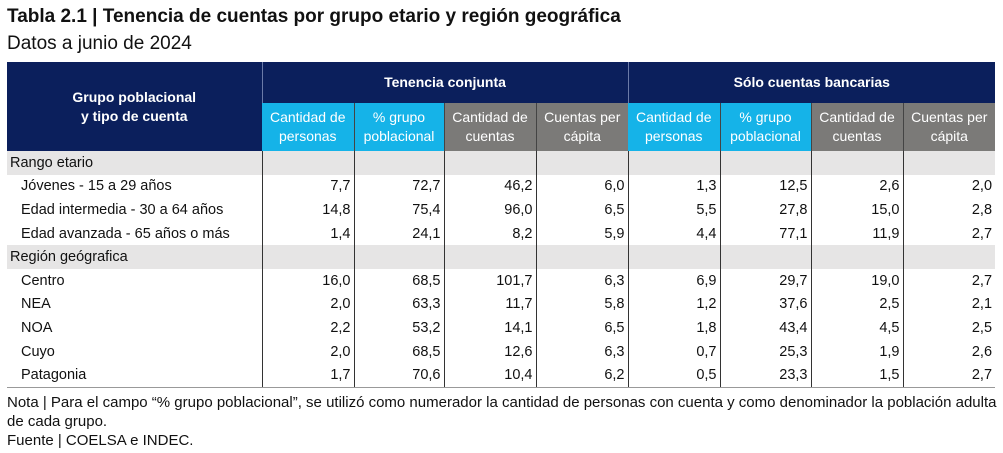 This screenshot has width=1003, height=453. I want to click on table-cell: 6,9, so click(673, 280).